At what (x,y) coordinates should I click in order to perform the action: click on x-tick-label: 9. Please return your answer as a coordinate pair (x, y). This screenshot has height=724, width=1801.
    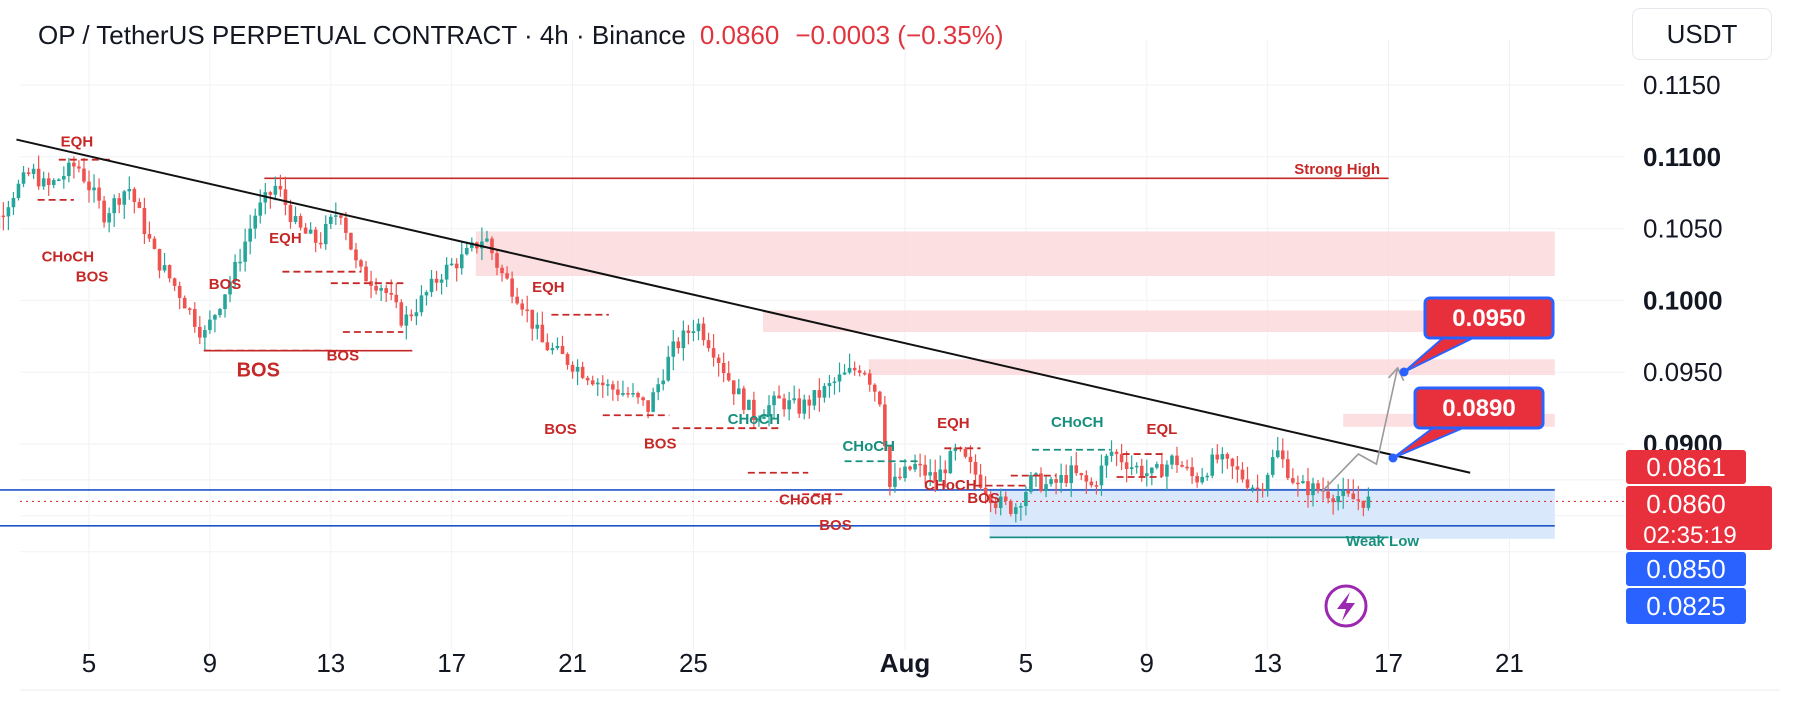
    Looking at the image, I should click on (210, 663).